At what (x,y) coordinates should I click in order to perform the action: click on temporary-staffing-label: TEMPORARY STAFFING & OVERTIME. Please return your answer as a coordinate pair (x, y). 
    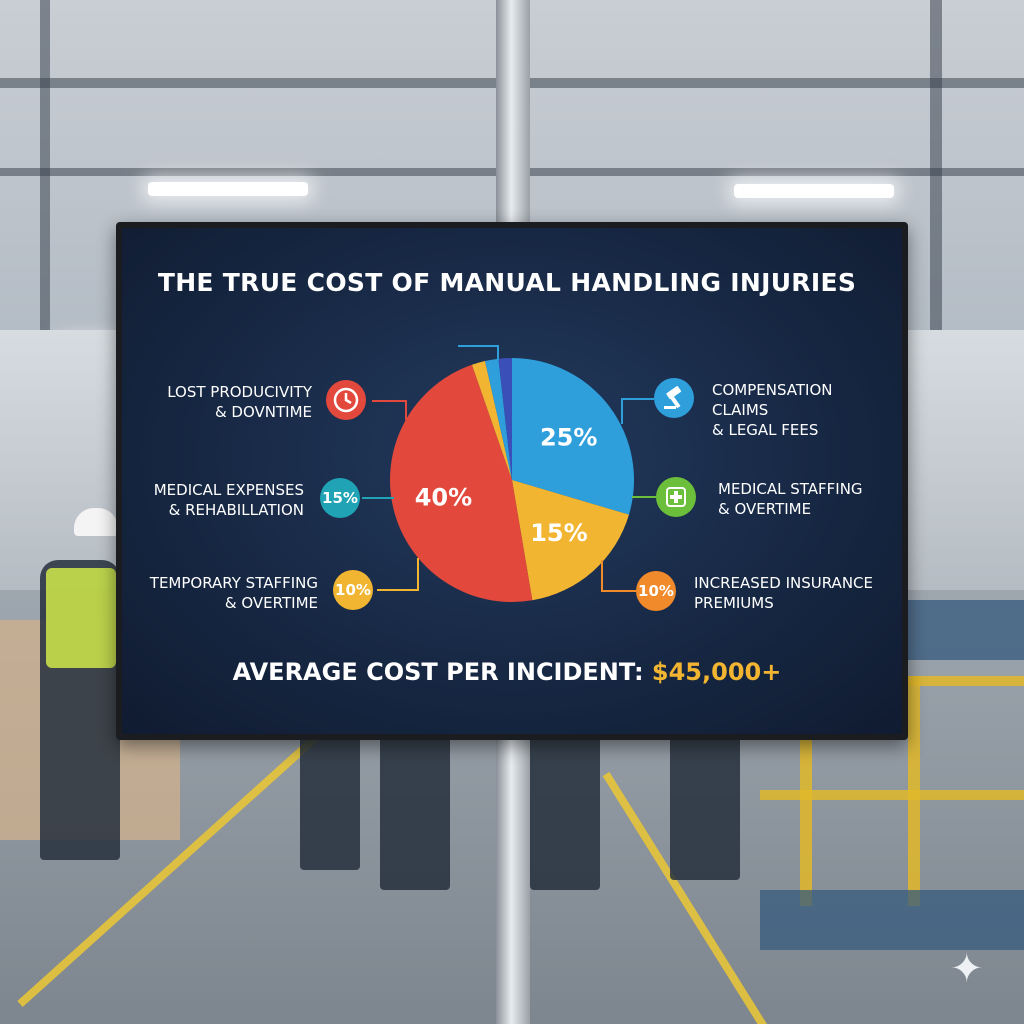
    Looking at the image, I should click on (233, 593).